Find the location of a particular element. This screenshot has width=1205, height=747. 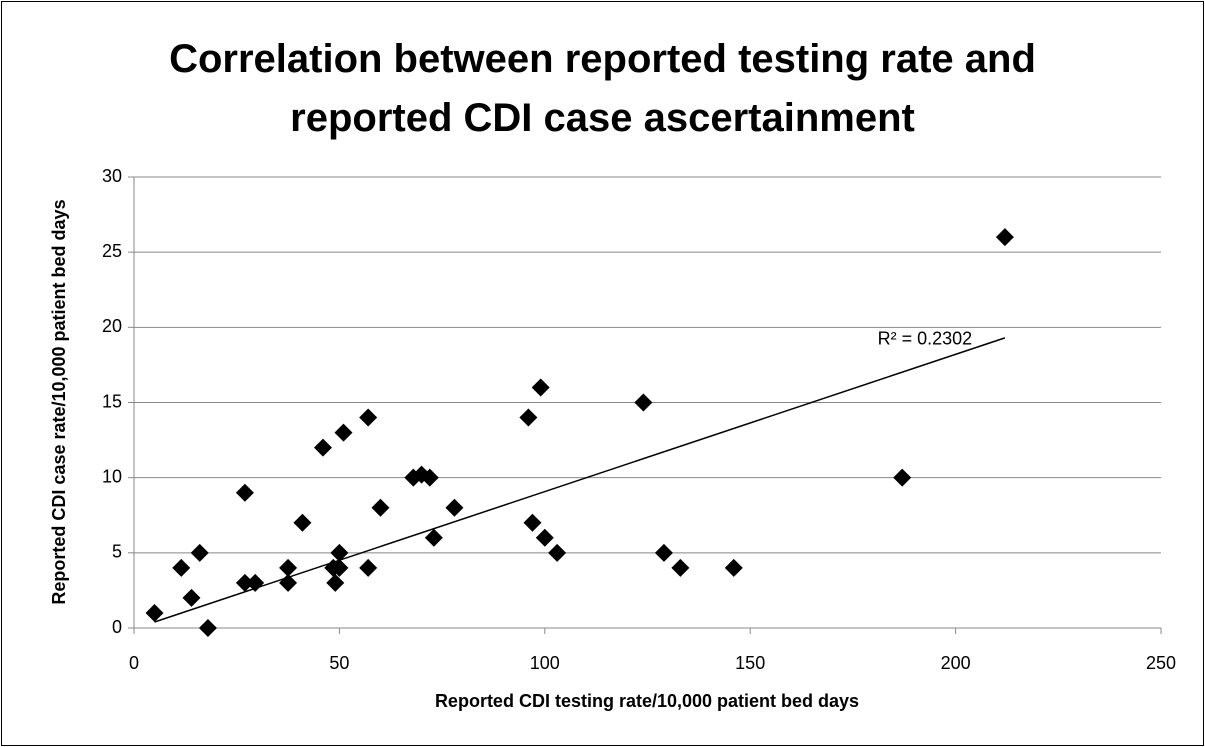

y-tick-label: 15 is located at coordinates (112, 401).